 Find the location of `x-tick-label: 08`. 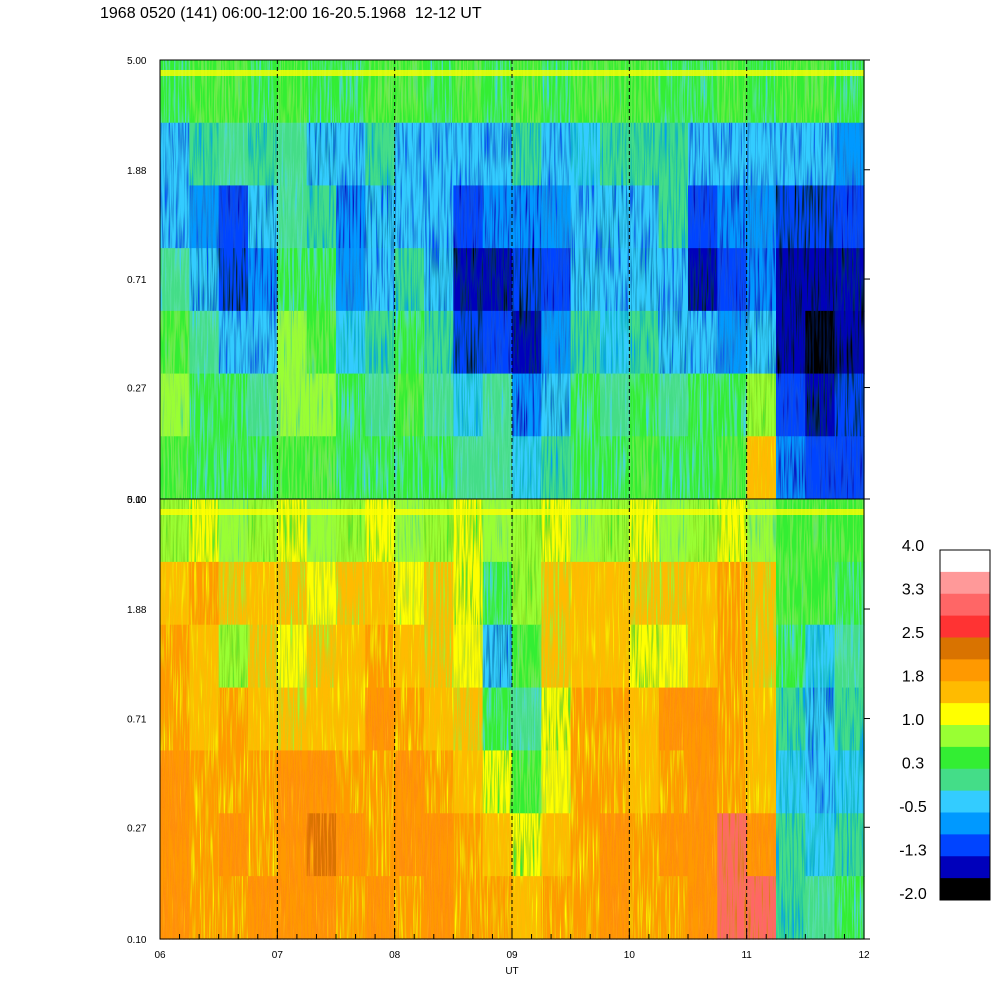

x-tick-label: 08 is located at coordinates (395, 955).